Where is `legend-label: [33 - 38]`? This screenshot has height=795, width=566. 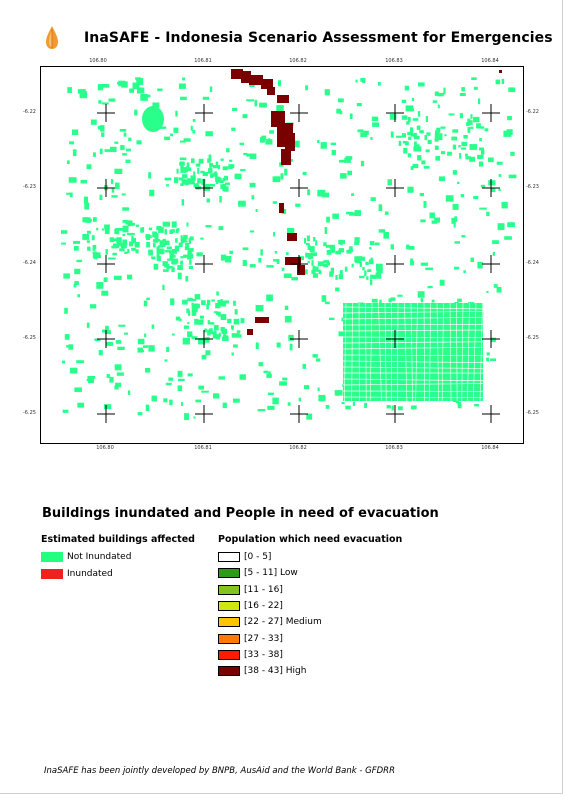 legend-label: [33 - 38] is located at coordinates (263, 654).